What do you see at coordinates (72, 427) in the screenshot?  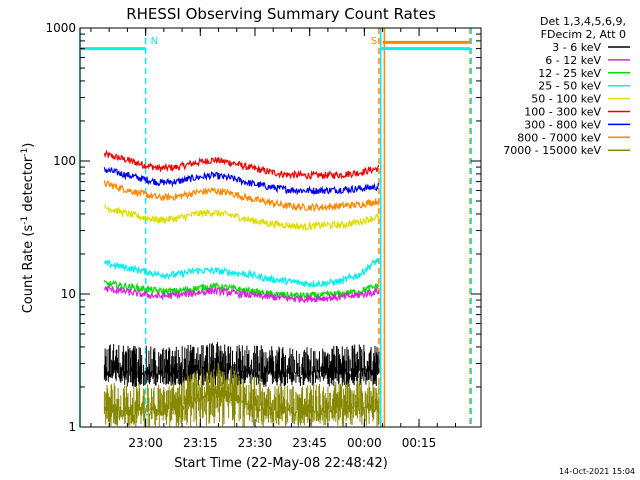 I see `y-tick-label-0: 1` at bounding box center [72, 427].